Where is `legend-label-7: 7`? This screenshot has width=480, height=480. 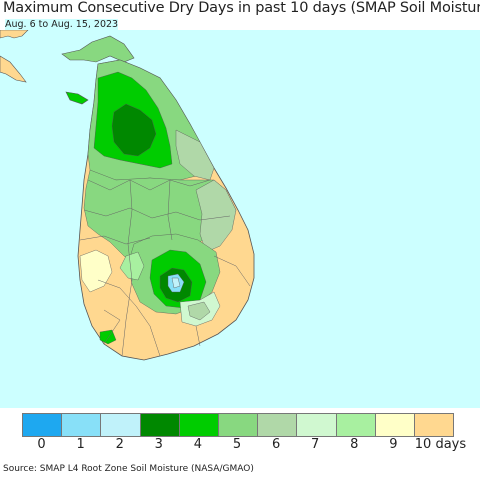 legend-label-7: 7 is located at coordinates (315, 444).